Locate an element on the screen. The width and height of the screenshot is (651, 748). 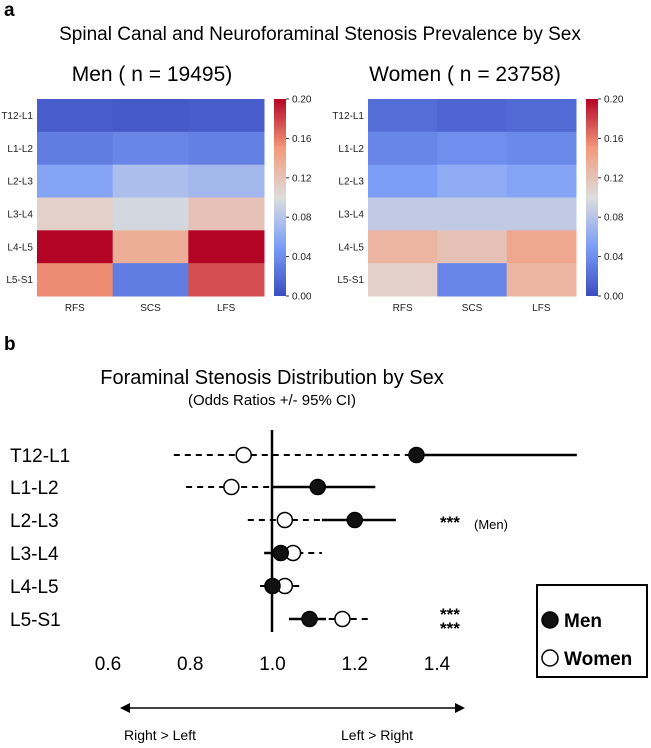
women-point-l1-l2 is located at coordinates (231, 487).